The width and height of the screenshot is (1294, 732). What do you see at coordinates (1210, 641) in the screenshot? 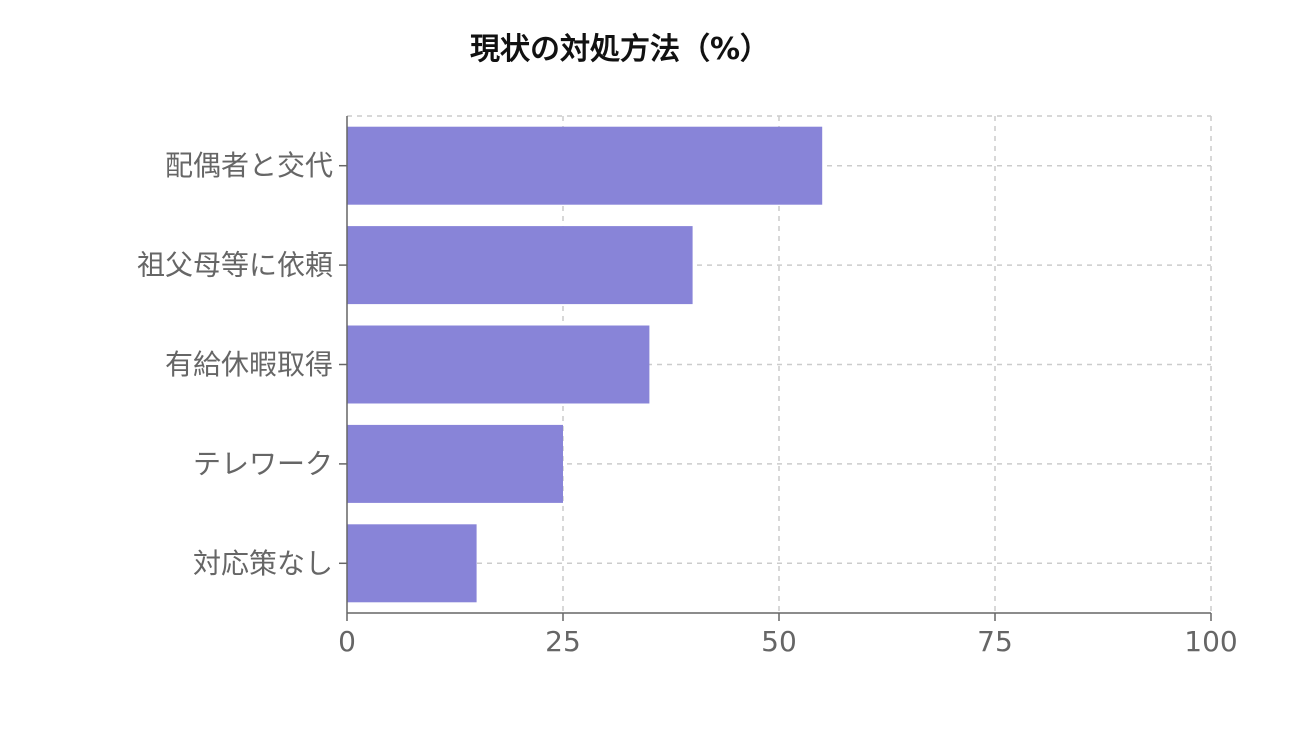
I see `x-tick-label: 100` at bounding box center [1210, 641].